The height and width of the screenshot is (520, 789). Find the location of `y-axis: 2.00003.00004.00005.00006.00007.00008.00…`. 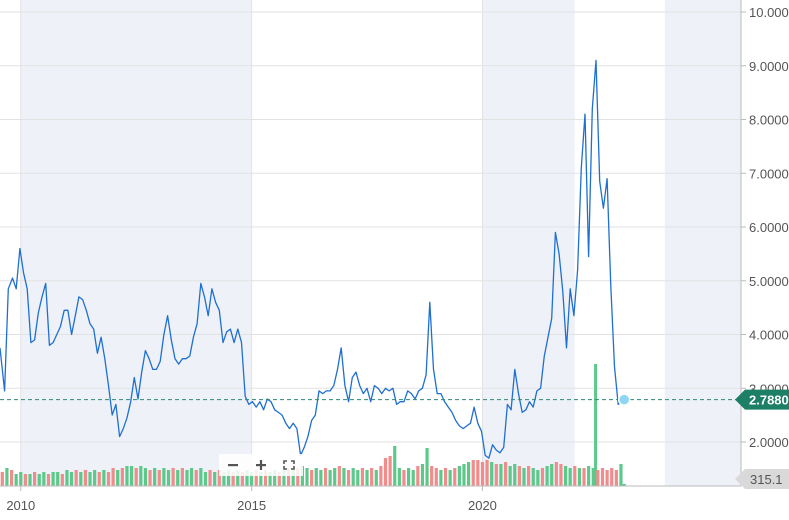

y-axis: 2.00003.00004.00005.00006.00007.00008.00… is located at coordinates (764, 243).